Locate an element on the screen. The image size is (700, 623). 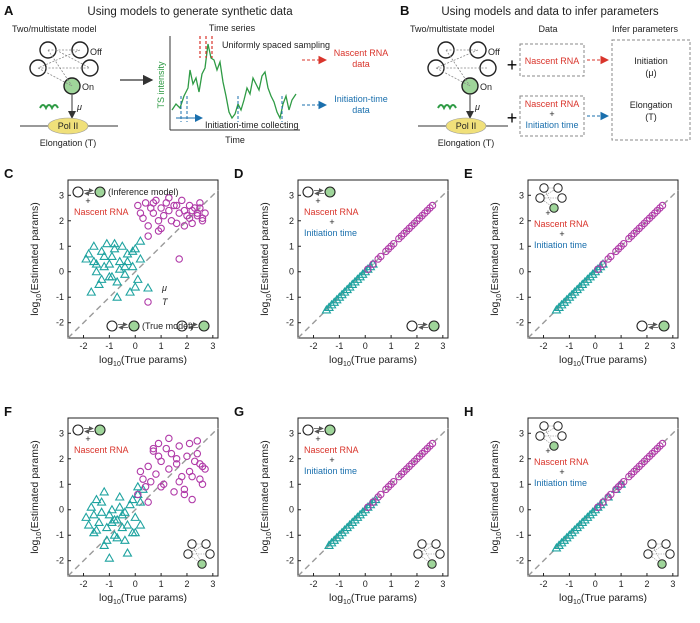
panel-letter: E is located at coordinates (468, 173).